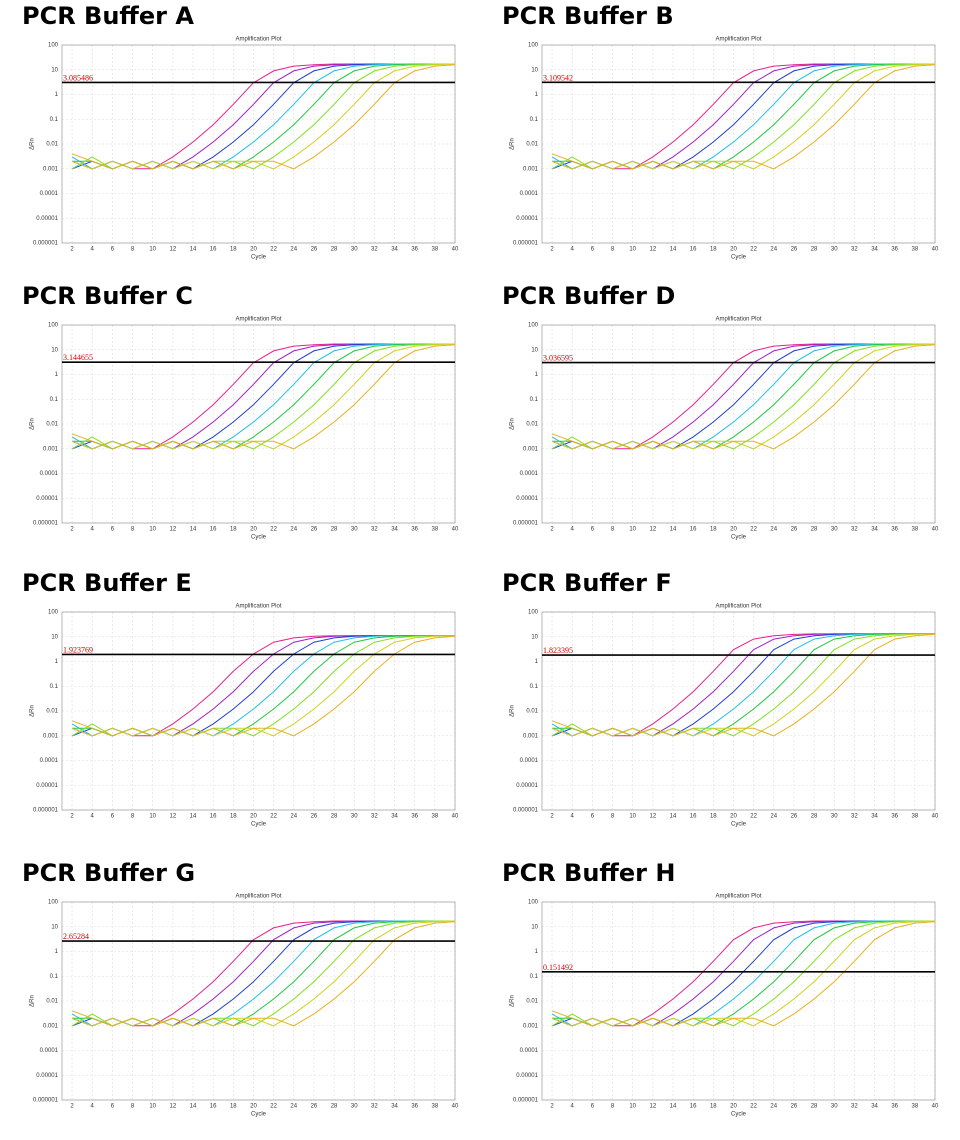 The width and height of the screenshot is (960, 1140). I want to click on x-tick-label: 14, so click(673, 817).